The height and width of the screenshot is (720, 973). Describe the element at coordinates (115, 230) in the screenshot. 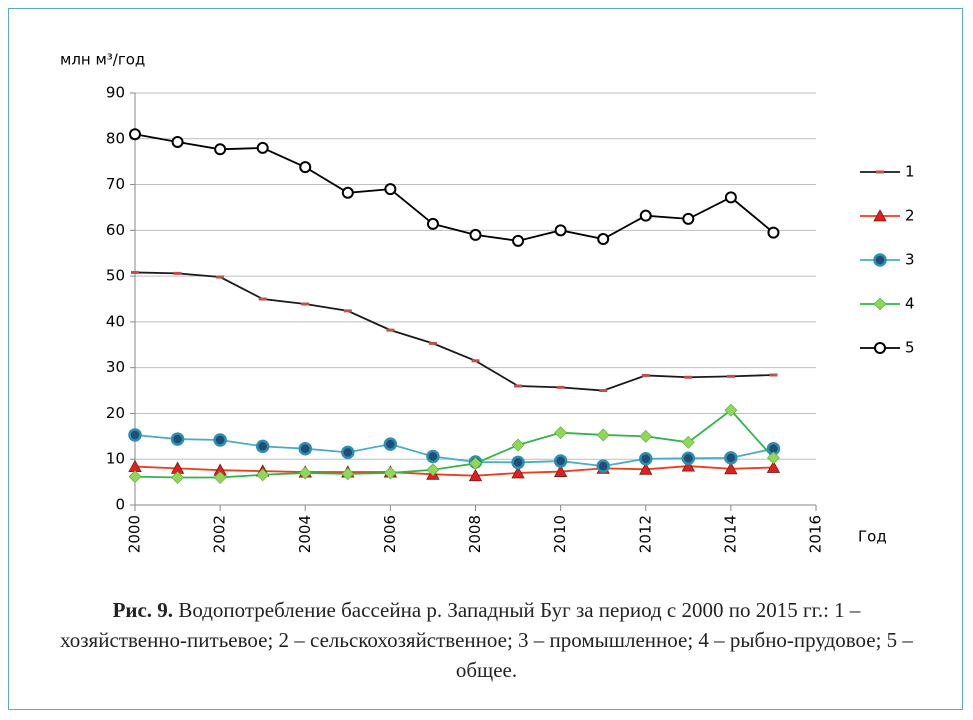

I see `y-tick-label: 60` at that location.